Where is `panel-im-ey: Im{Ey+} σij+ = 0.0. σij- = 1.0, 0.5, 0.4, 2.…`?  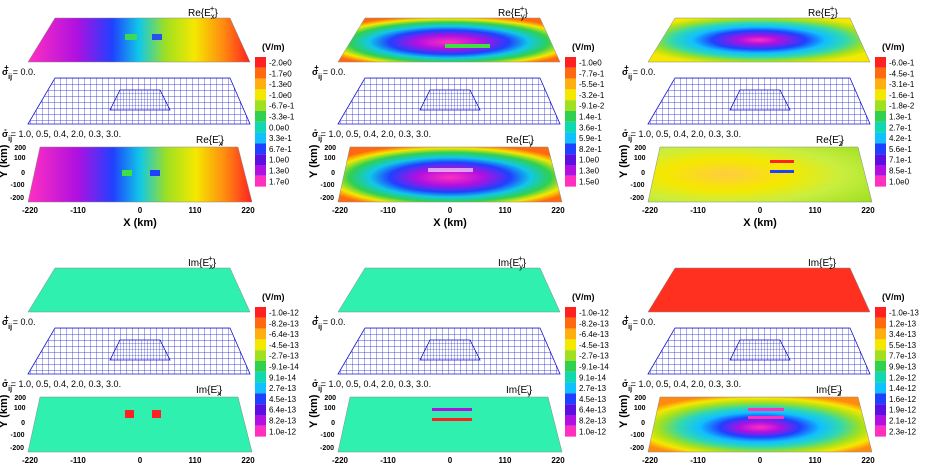 panel-im-ey: Im{Ey+} σij+ = 0.0. σij- = 1.0, 0.5, 0.4, 2.… is located at coordinates (458, 361).